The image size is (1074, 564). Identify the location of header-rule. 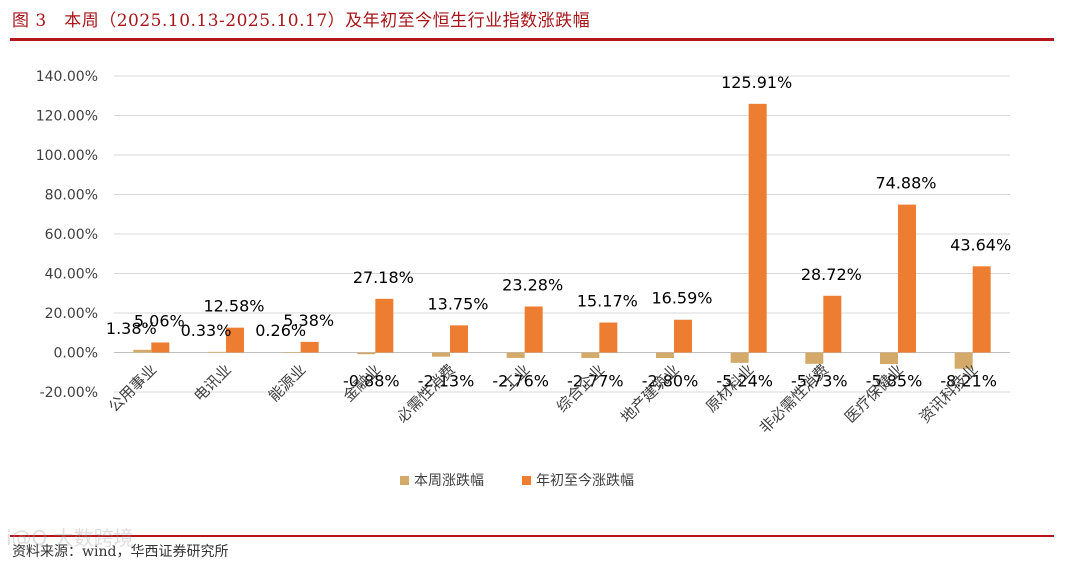
(532, 39).